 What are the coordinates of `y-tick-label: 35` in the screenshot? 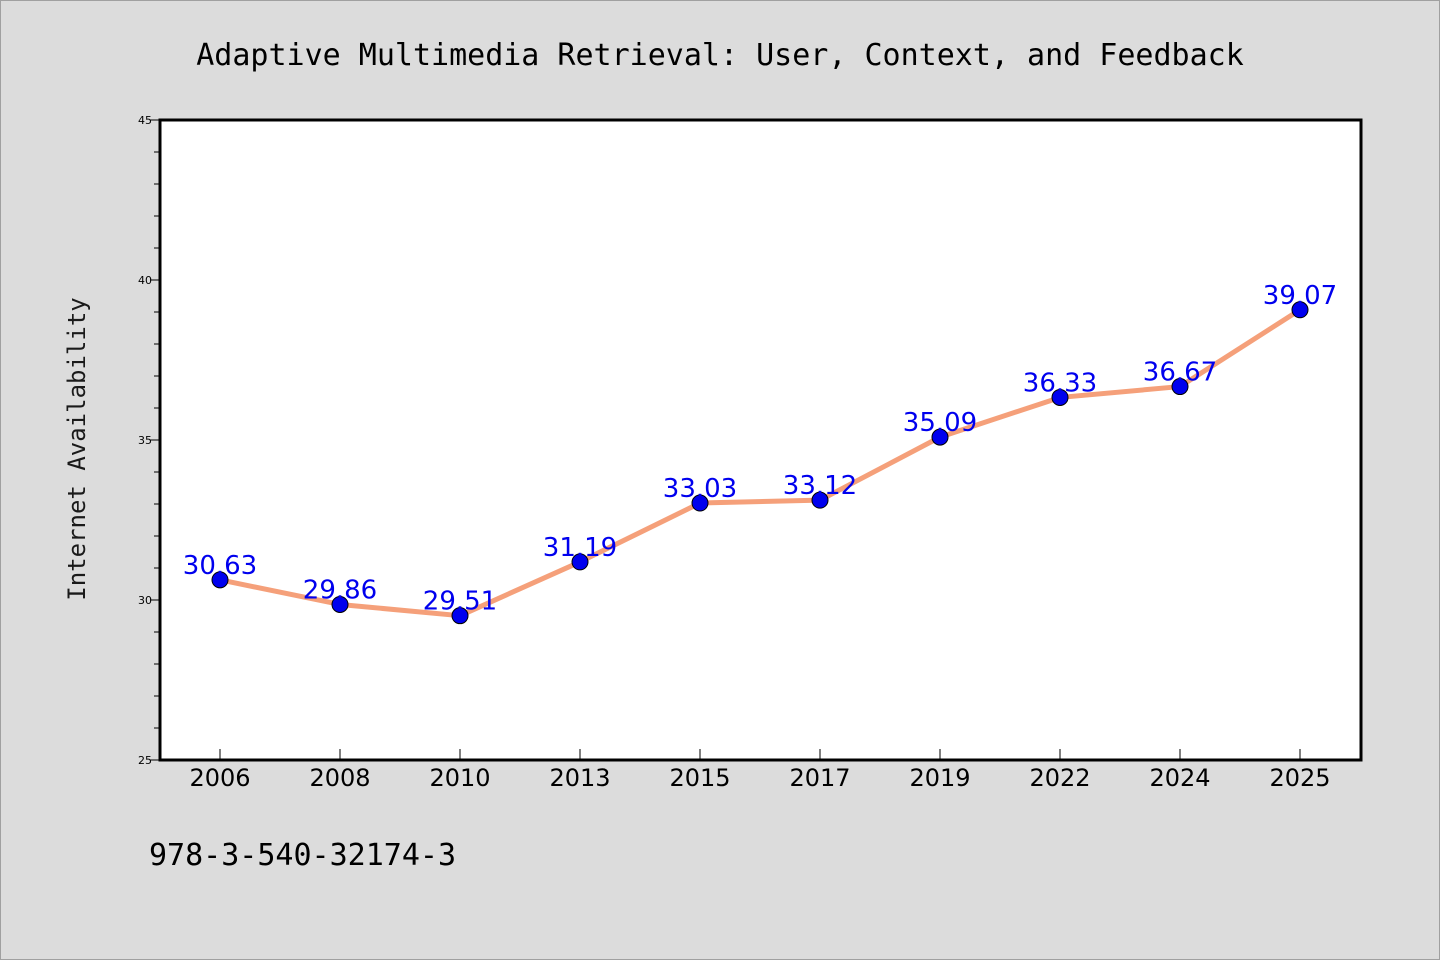 It's located at (145, 440).